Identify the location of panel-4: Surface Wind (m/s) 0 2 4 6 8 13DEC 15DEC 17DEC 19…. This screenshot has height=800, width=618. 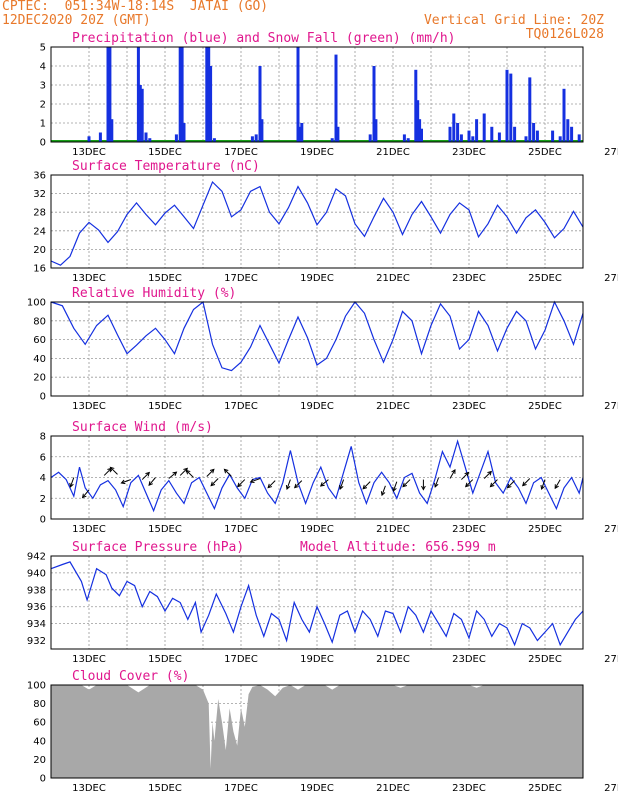
(329, 477).